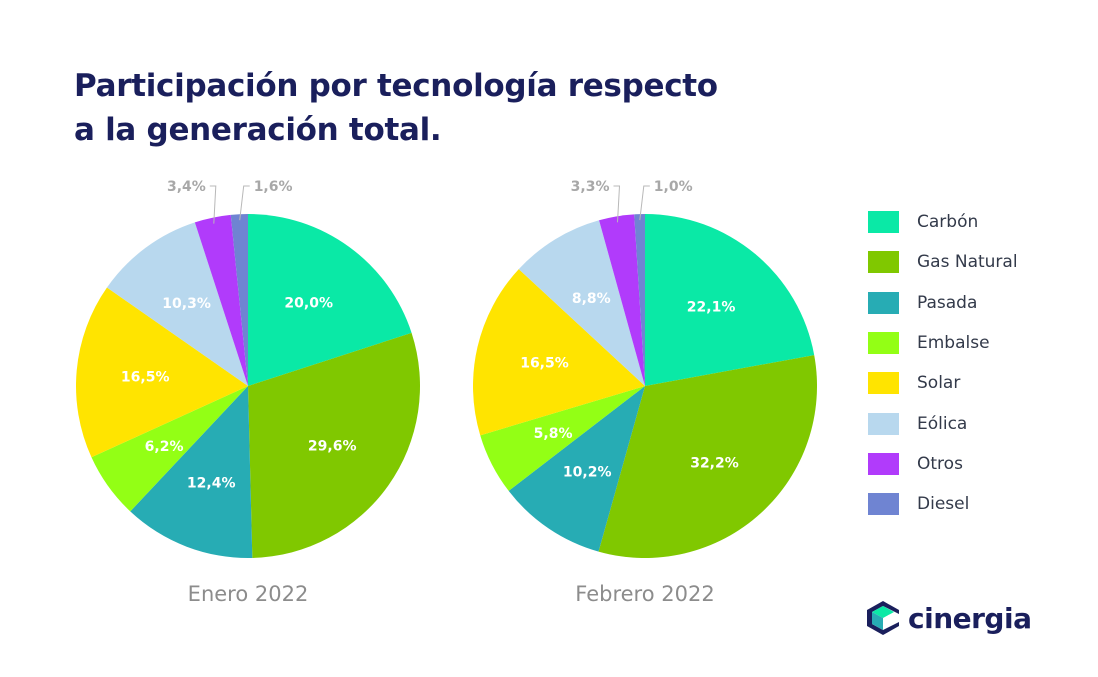 This screenshot has width=1098, height=677. I want to click on data-label-diesel: 1,6%, so click(273, 187).